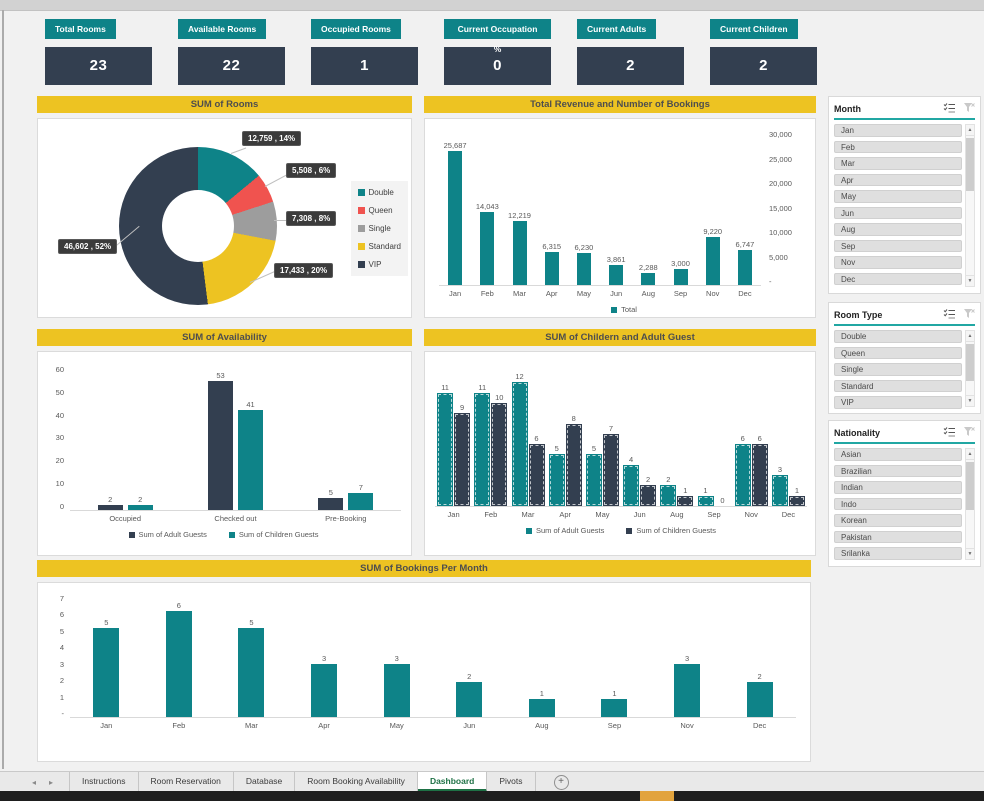 The image size is (984, 801). Describe the element at coordinates (648, 439) in the screenshot. I see `bar-column: 2` at that location.